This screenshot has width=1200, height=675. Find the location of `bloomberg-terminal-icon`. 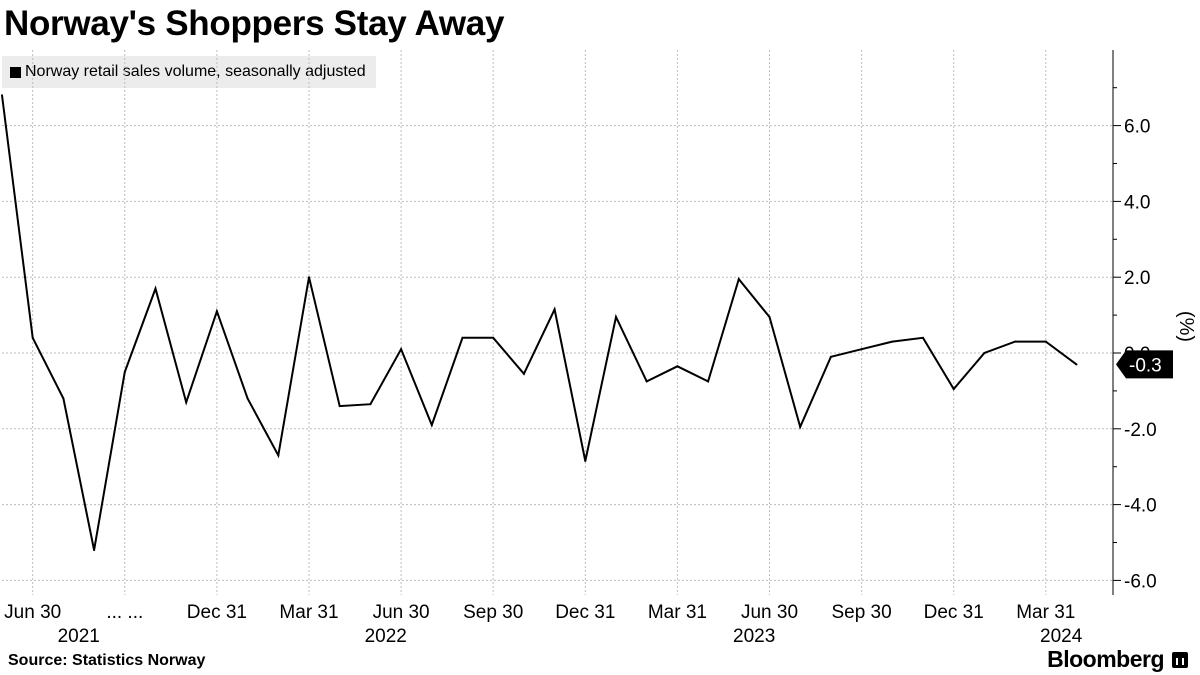

bloomberg-terminal-icon is located at coordinates (1180, 659).